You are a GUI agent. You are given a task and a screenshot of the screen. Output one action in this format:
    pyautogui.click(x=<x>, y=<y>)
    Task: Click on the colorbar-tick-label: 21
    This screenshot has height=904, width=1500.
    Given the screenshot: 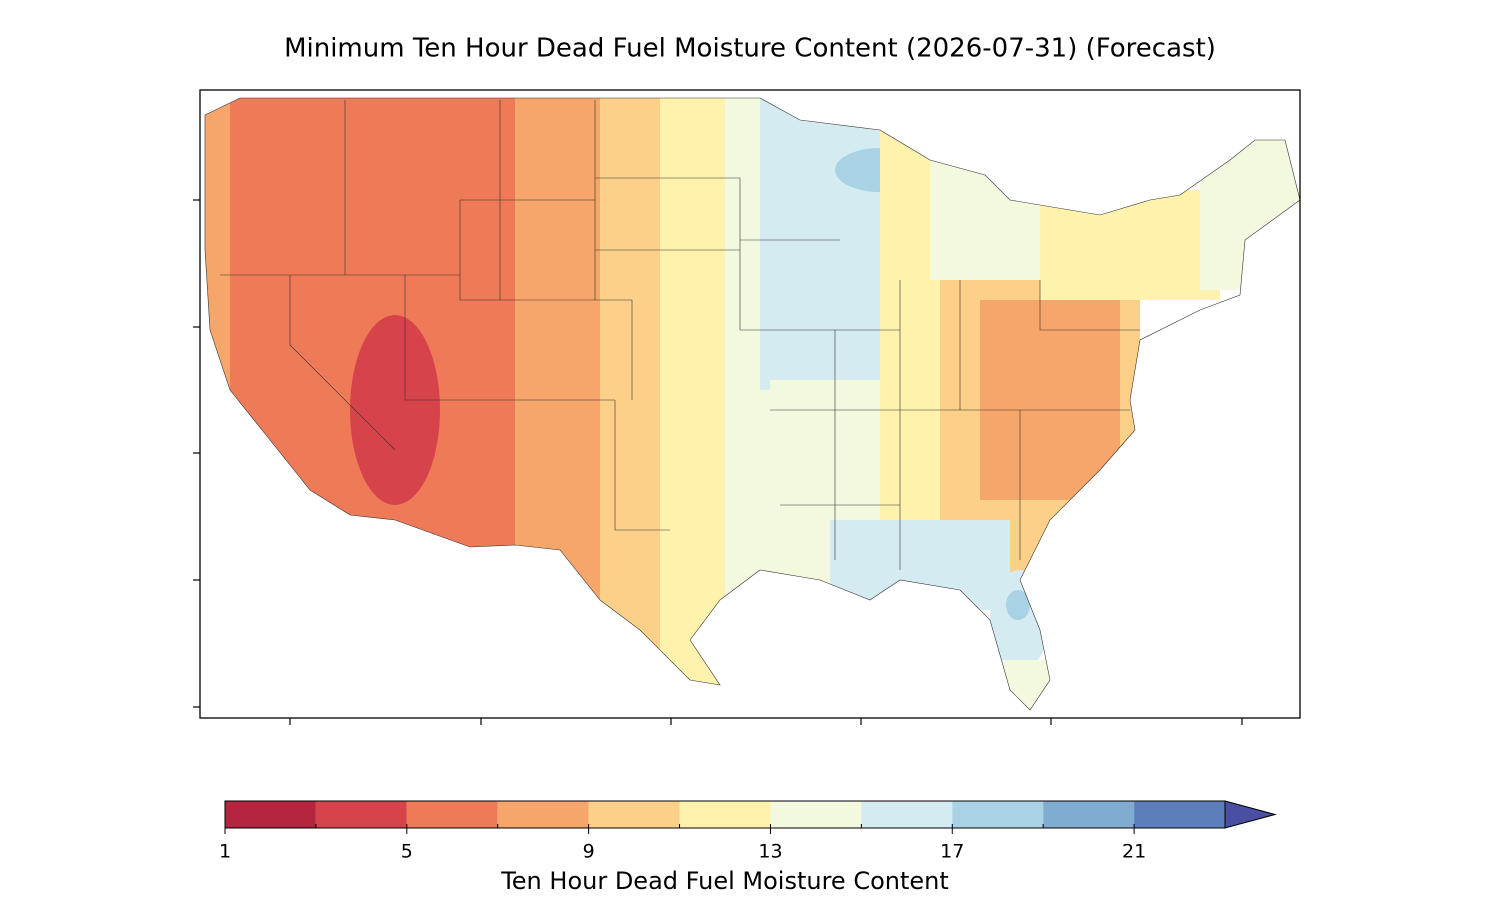 What is the action you would take?
    pyautogui.click(x=1134, y=852)
    